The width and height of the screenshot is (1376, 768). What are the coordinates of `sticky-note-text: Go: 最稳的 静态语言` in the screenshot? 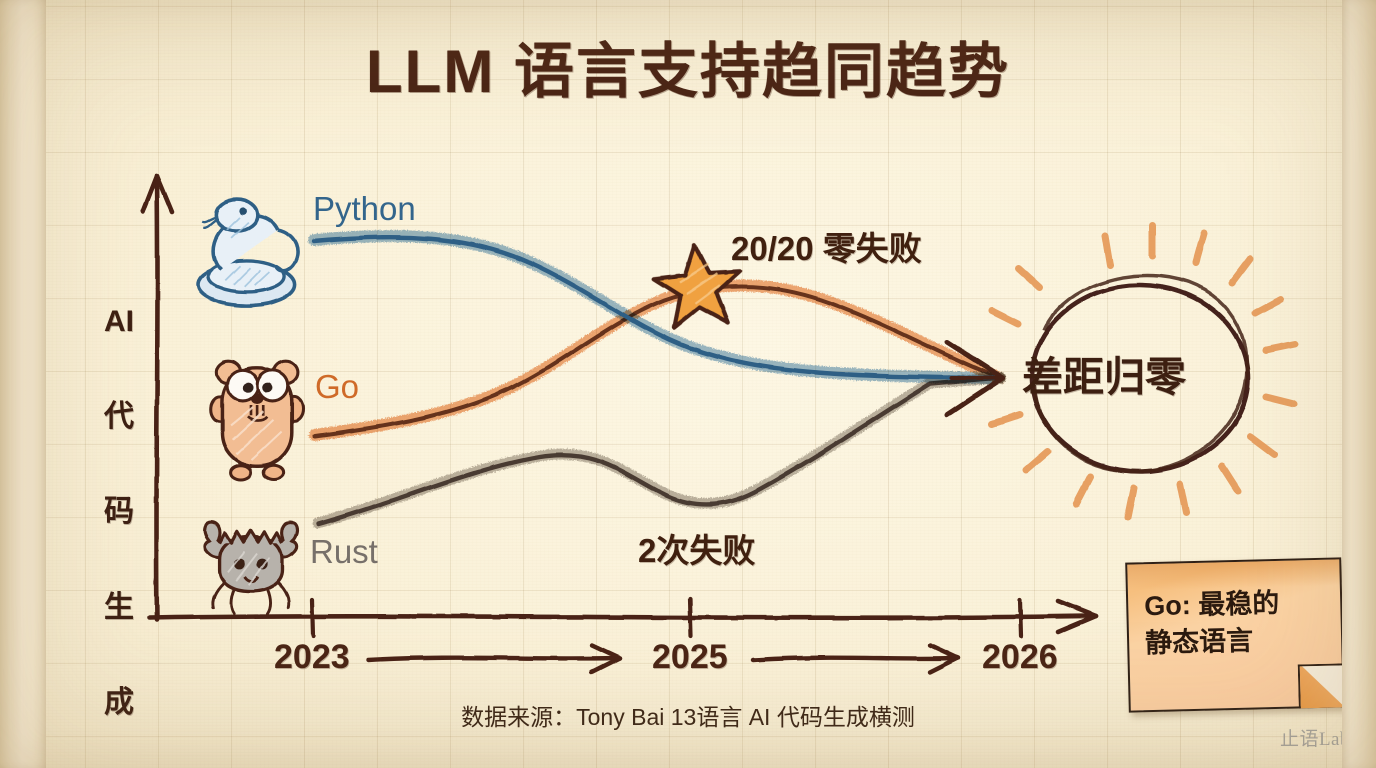 It's located at (1238, 623).